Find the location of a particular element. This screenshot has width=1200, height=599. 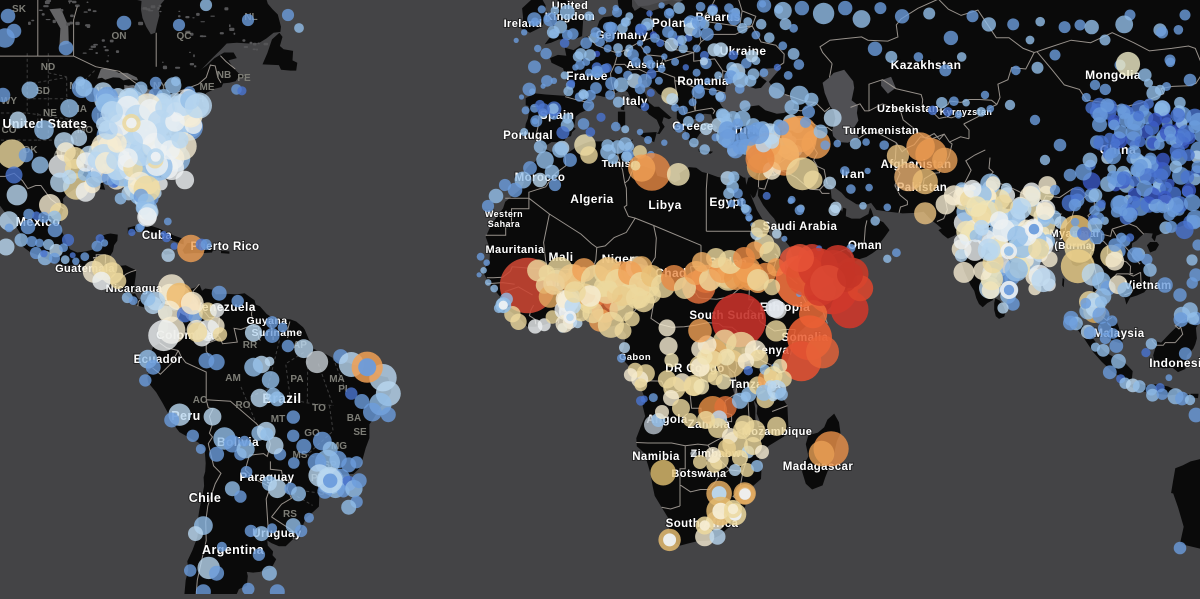

svg-text: Turkmenistan is located at coordinates (881, 131).